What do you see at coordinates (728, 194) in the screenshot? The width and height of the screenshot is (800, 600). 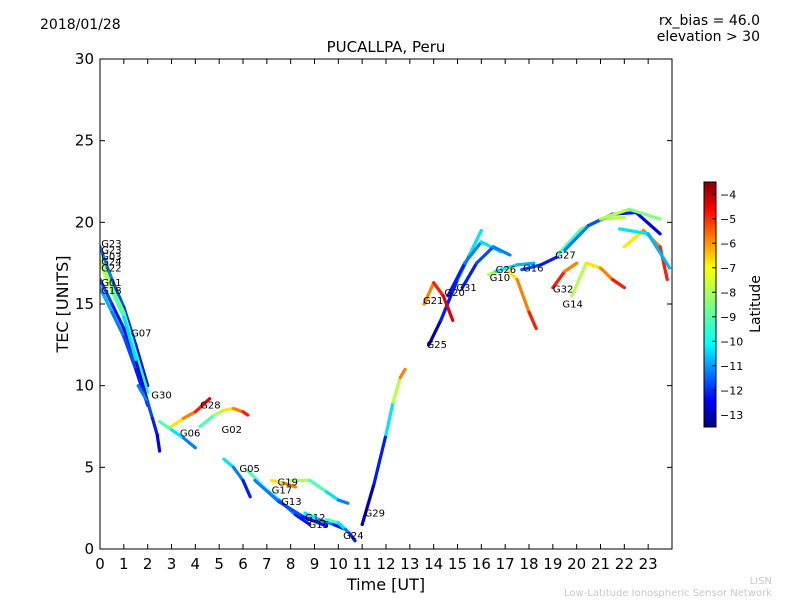 I see `colorbar-tick-label: −4` at bounding box center [728, 194].